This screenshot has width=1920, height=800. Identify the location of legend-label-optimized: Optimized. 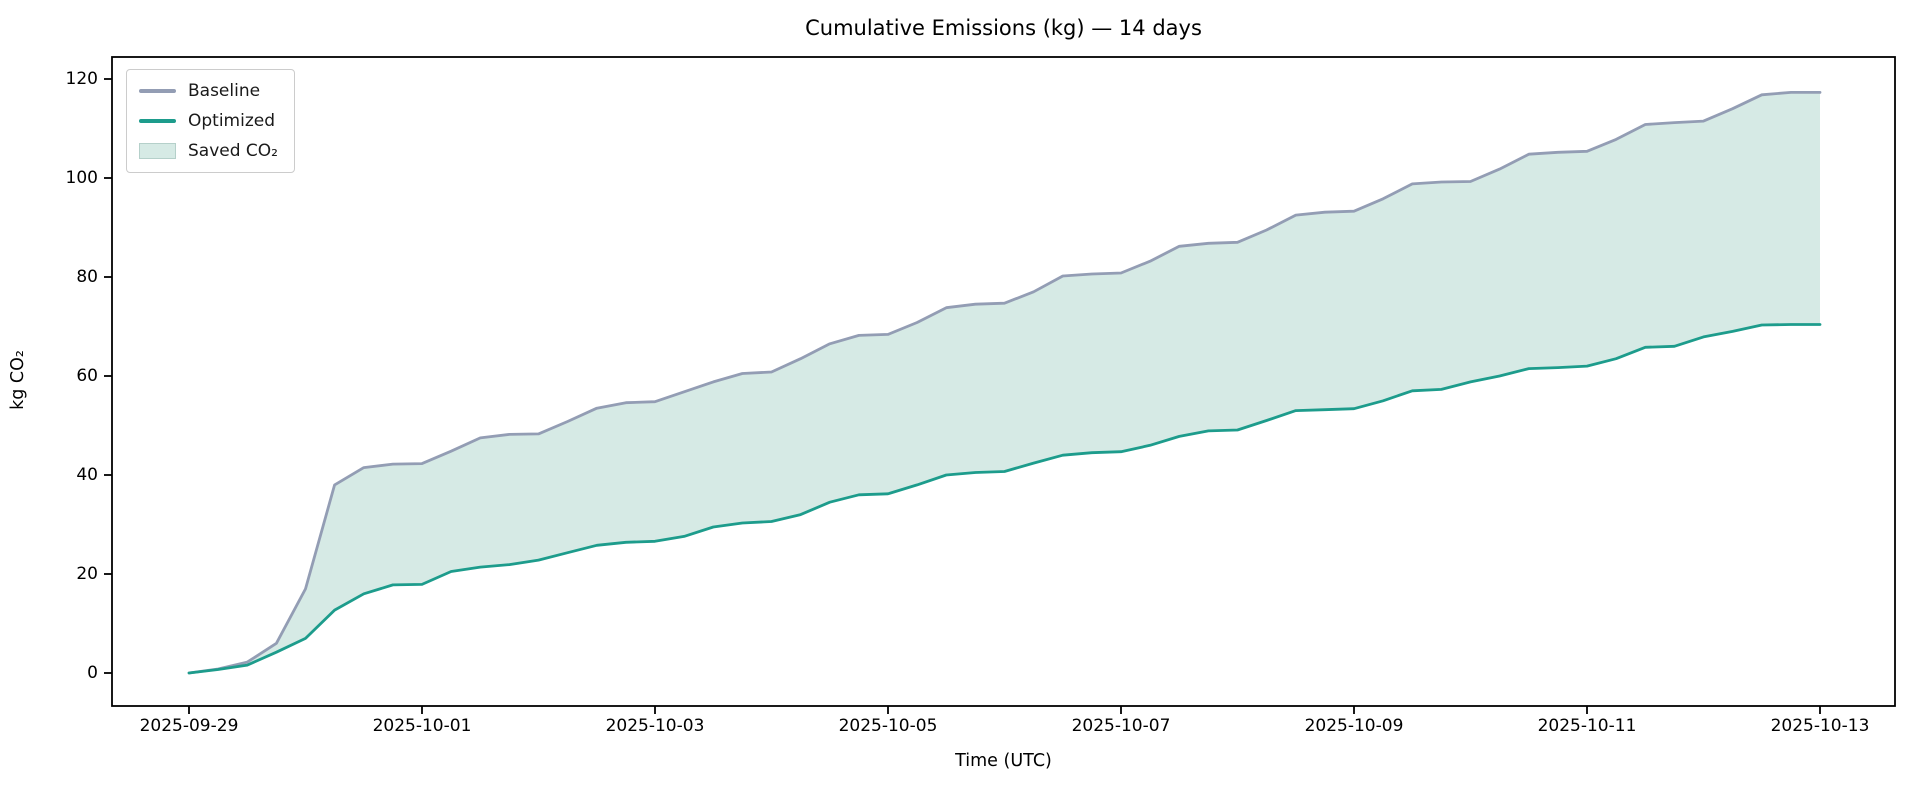
(232, 121).